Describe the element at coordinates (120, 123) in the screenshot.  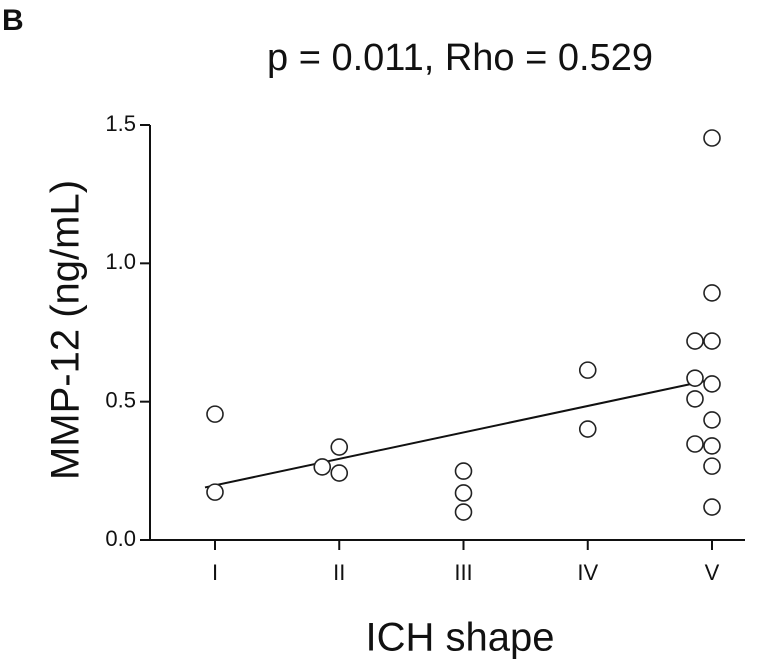
I see `y-tick-label: 1.5` at that location.